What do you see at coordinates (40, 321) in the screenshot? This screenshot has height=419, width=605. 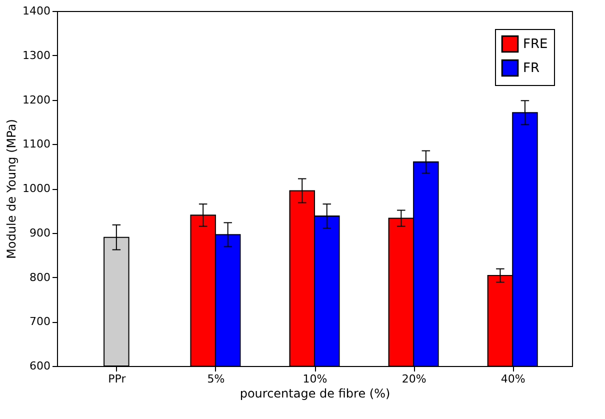 I see `y-tick-label: 700` at bounding box center [40, 321].